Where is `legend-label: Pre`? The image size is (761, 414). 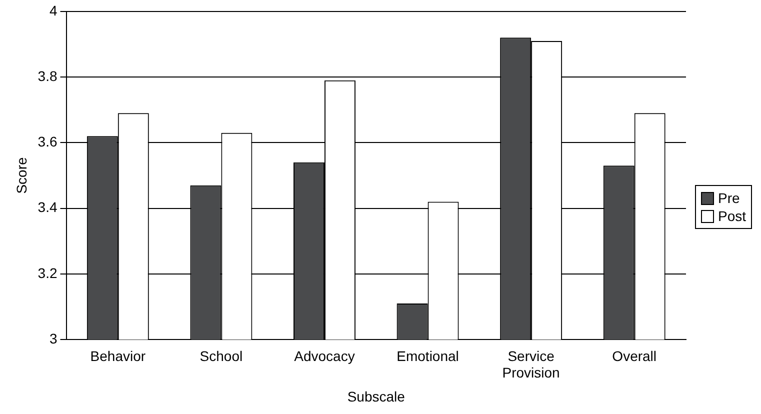 legend-label: Pre is located at coordinates (729, 198).